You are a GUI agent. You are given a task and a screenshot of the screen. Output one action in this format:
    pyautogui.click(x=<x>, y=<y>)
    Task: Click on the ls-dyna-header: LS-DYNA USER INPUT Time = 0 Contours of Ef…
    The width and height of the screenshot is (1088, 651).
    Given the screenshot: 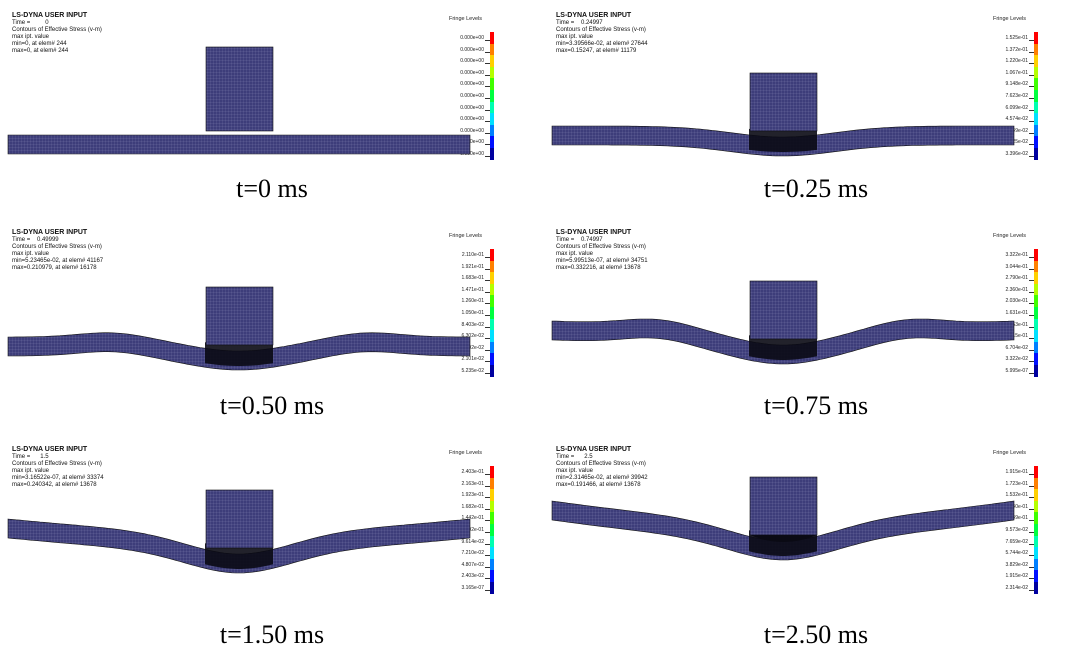 What is the action you would take?
    pyautogui.click(x=57, y=33)
    